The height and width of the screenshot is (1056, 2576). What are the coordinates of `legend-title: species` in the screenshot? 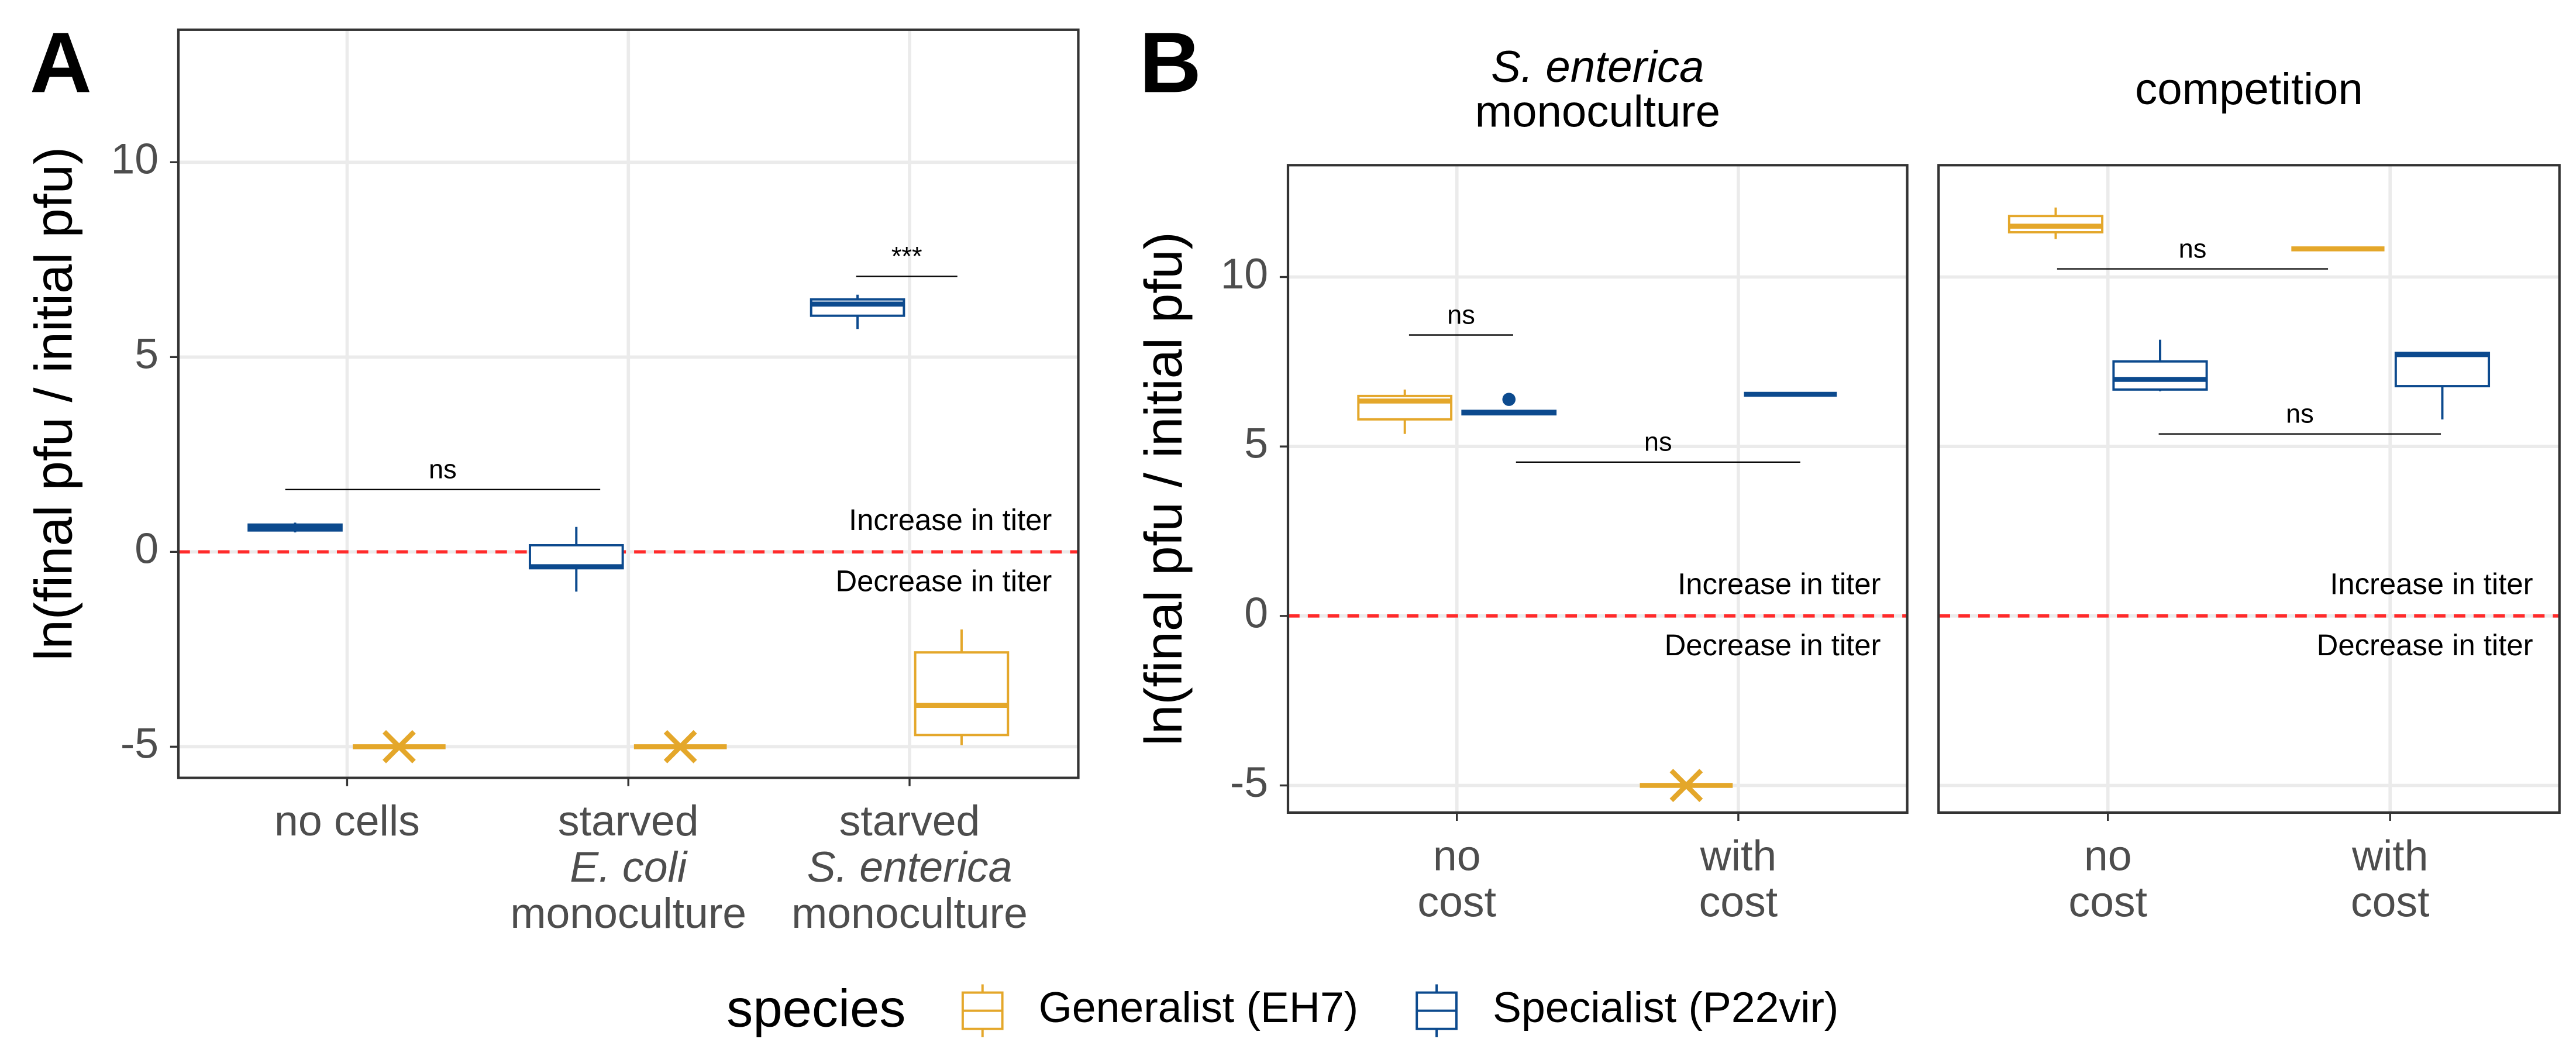 It's located at (815, 1008).